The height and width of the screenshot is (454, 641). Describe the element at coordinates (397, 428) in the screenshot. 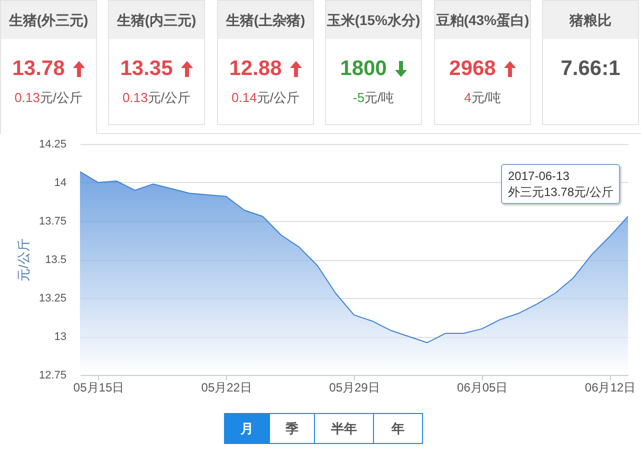

I see `text: 年` at that location.